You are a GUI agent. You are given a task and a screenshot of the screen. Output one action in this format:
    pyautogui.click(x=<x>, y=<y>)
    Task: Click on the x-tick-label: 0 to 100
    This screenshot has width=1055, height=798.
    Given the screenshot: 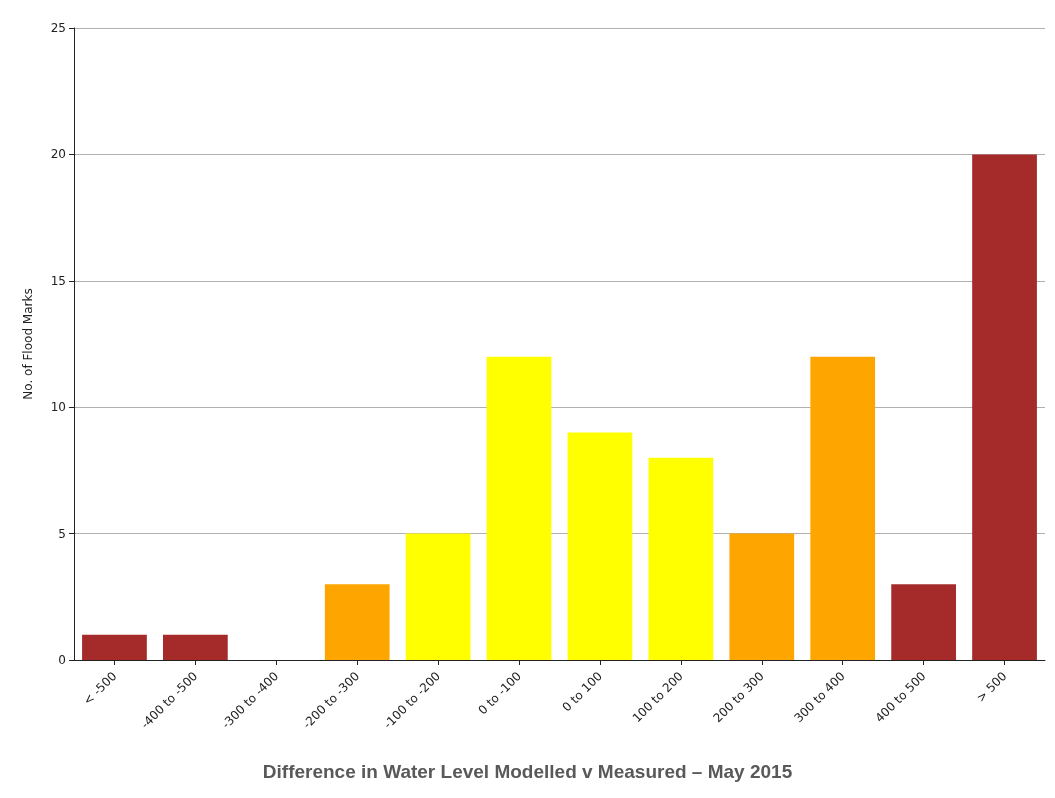 What is the action you would take?
    pyautogui.click(x=582, y=692)
    